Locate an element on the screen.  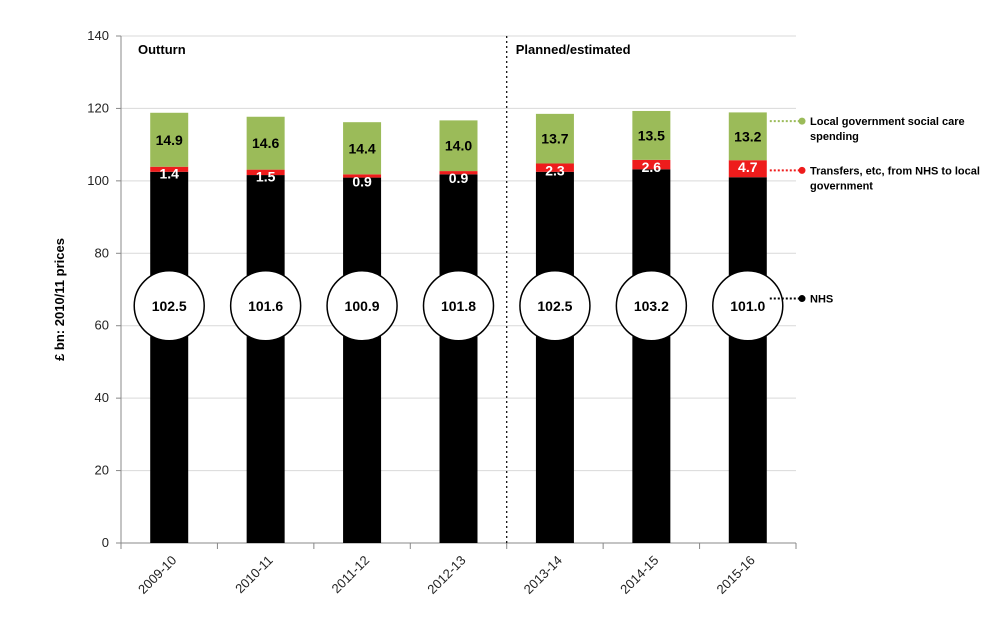
y-tick-label: 0 is located at coordinates (105, 542).